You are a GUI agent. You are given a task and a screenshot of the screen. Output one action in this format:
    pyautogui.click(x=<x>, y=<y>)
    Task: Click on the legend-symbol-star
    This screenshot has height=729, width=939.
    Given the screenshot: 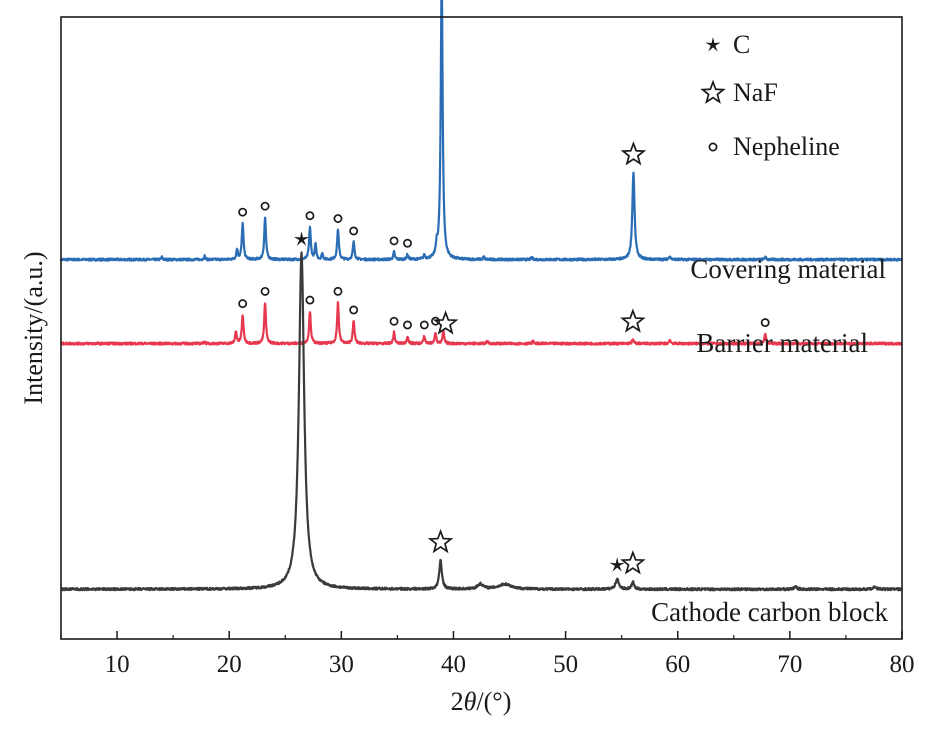 What is the action you would take?
    pyautogui.click(x=713, y=91)
    